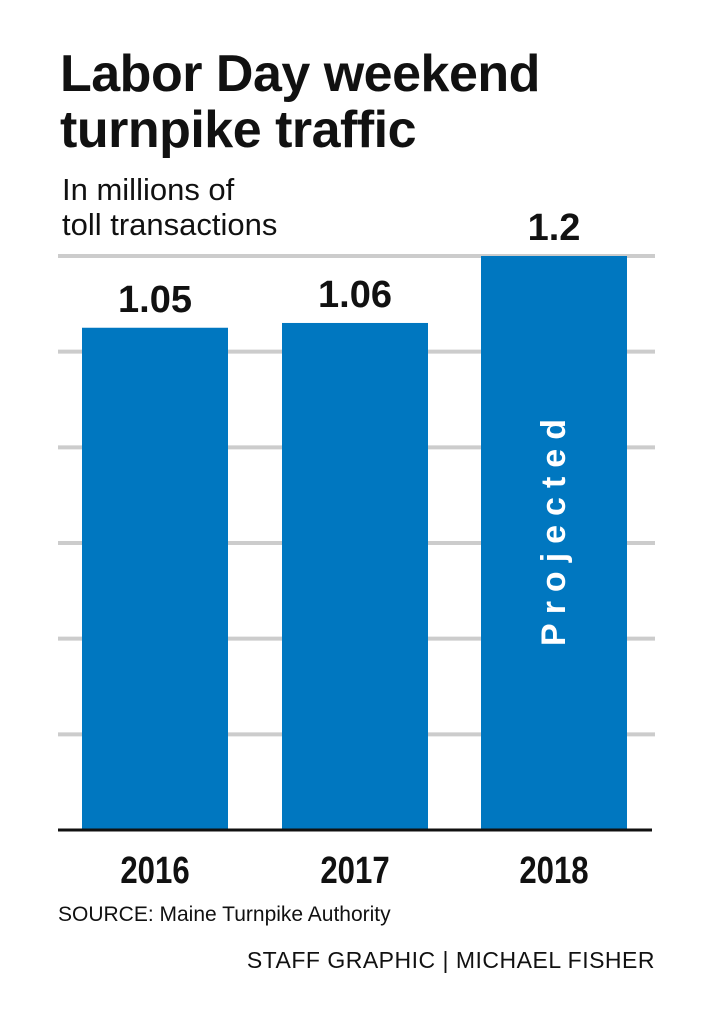 The image size is (717, 1024). What do you see at coordinates (354, 871) in the screenshot?
I see `x-tick-label-2017: 2017` at bounding box center [354, 871].